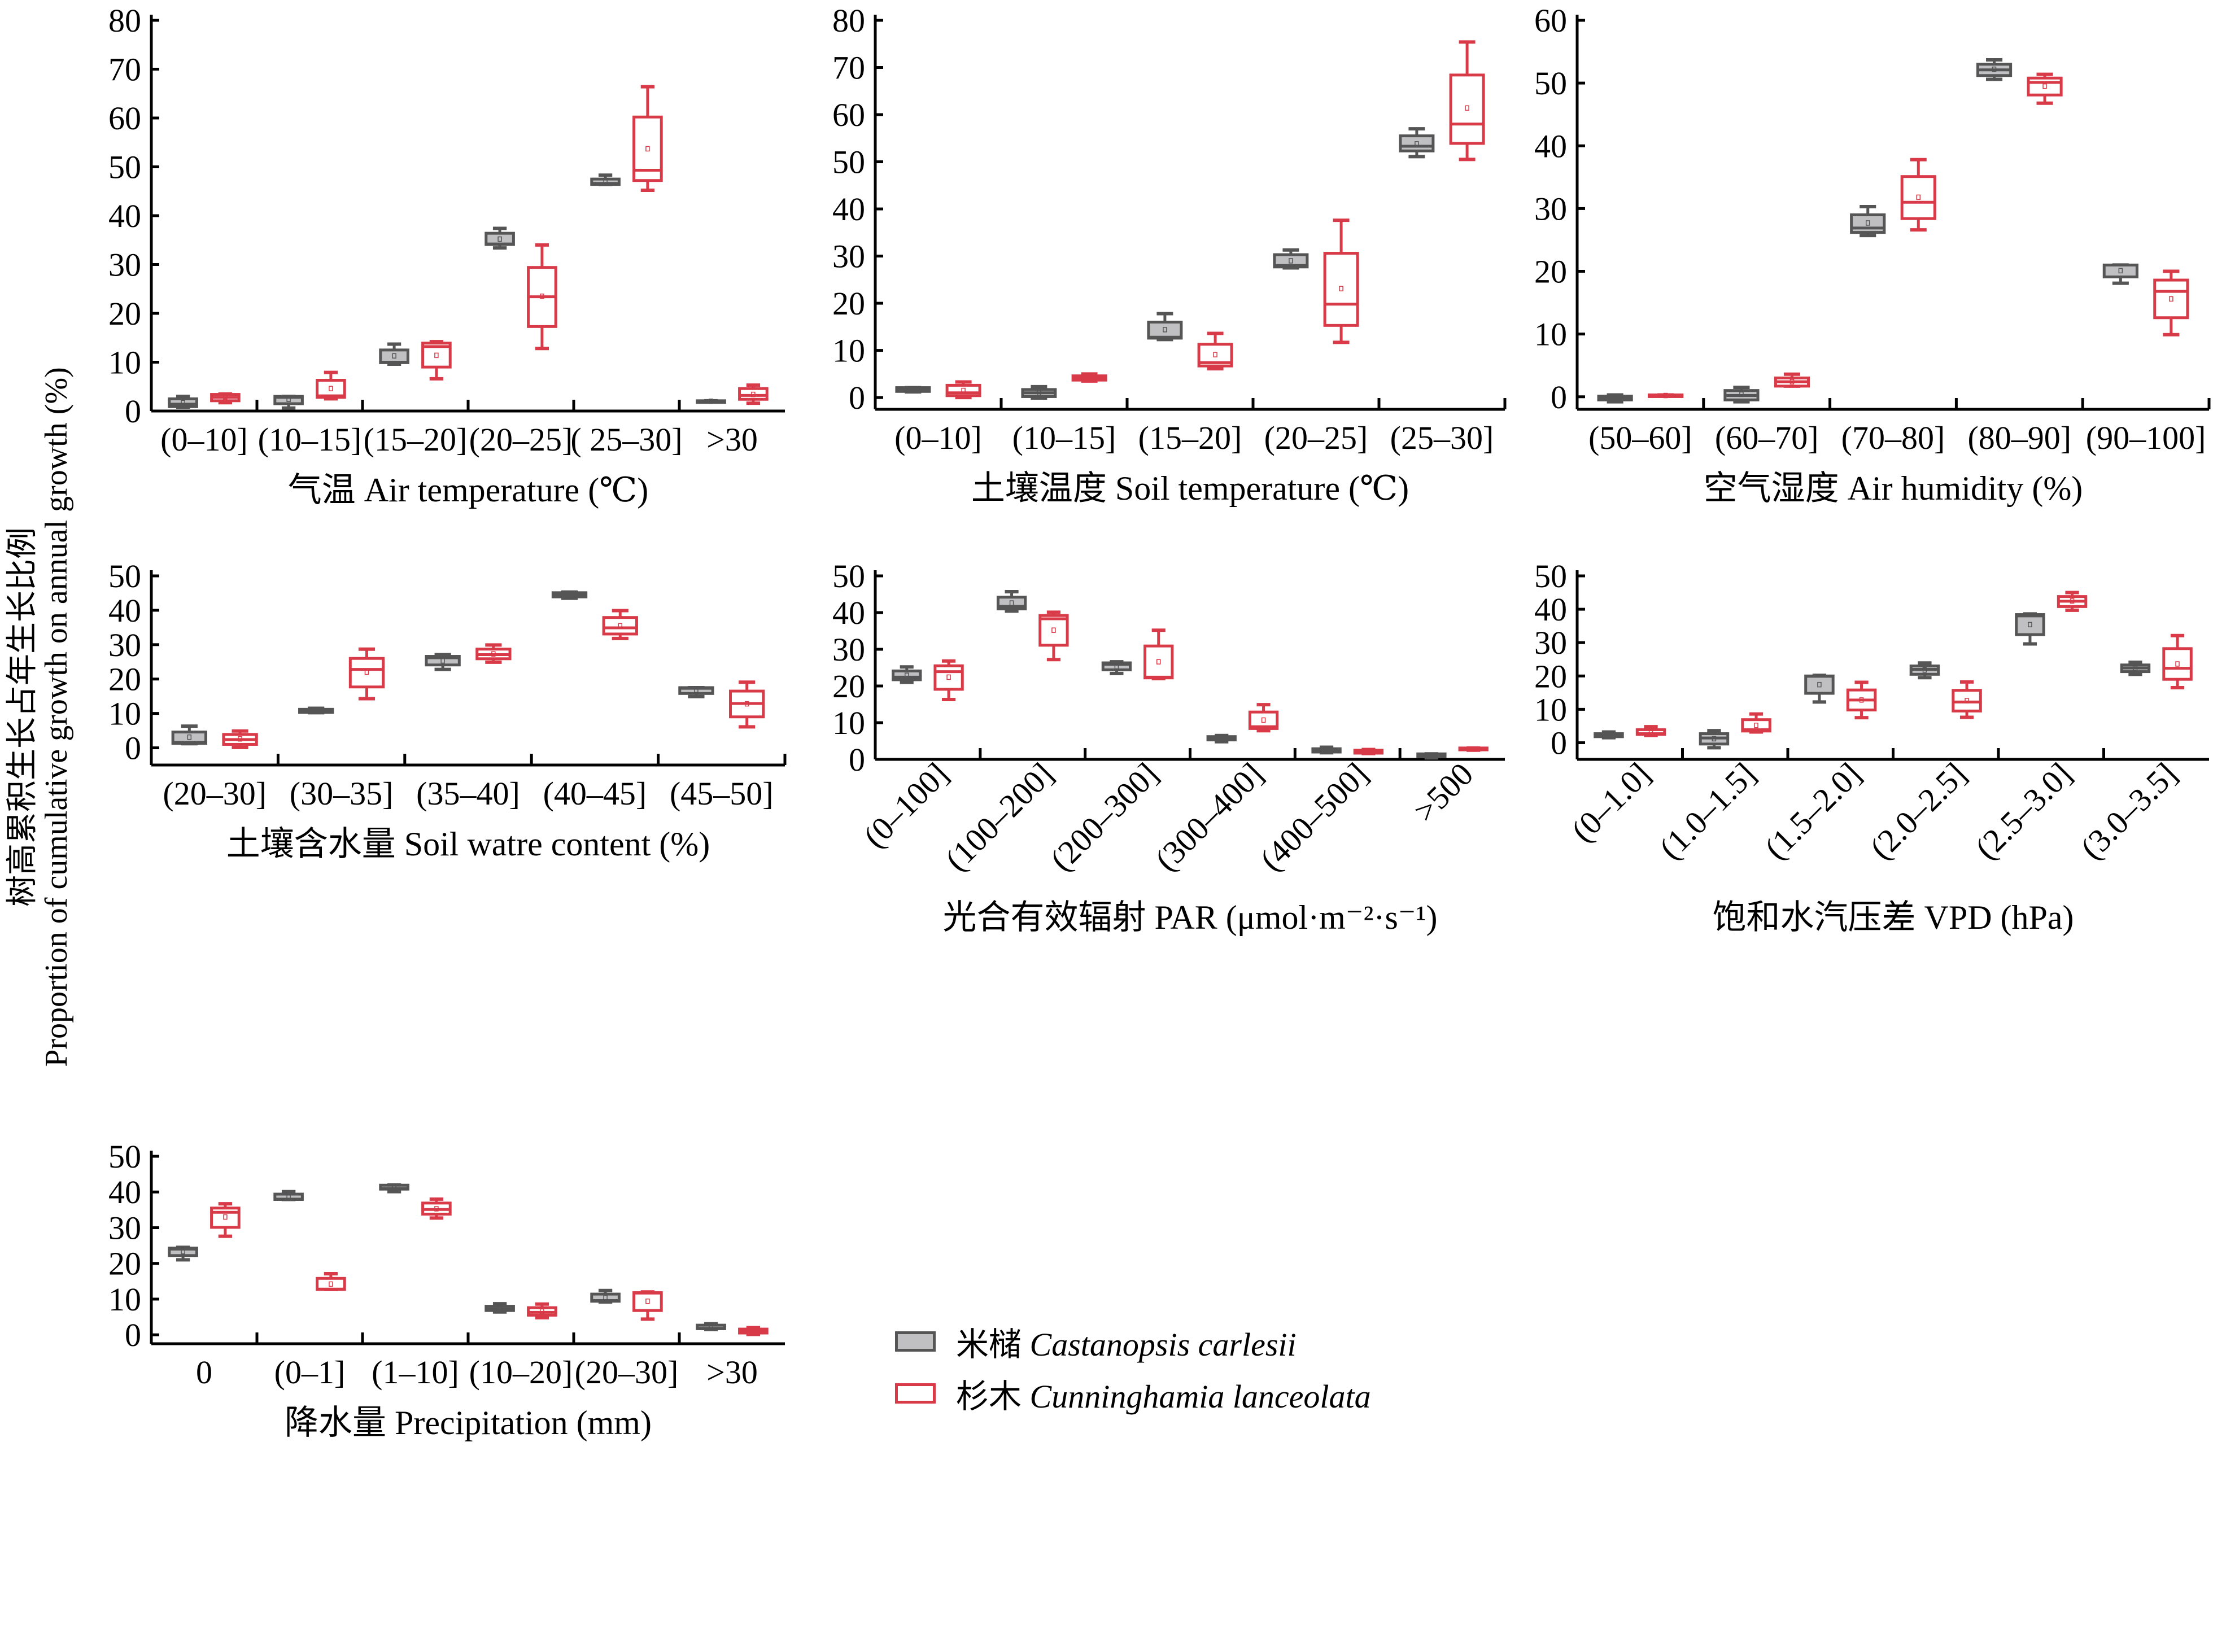 The width and height of the screenshot is (2213, 1652). What do you see at coordinates (2146, 437) in the screenshot?
I see `x-tick-label: (90–100]` at bounding box center [2146, 437].